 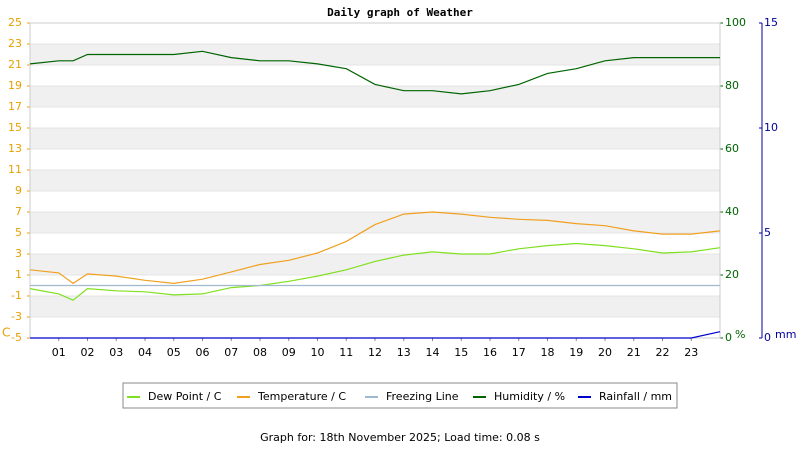 I want to click on x-tick-label: 02, so click(x=88, y=352).